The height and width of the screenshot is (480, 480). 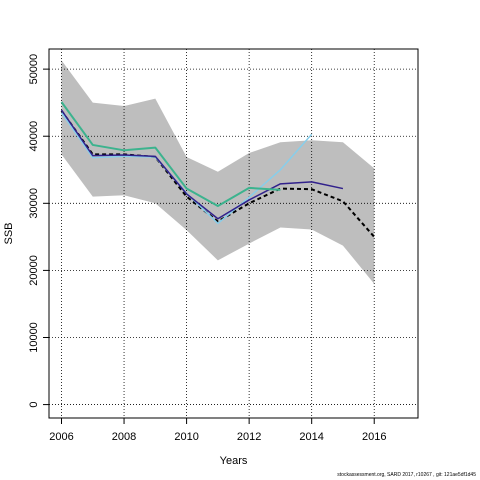 What do you see at coordinates (34, 405) in the screenshot?
I see `y-tick-label: 0` at bounding box center [34, 405].